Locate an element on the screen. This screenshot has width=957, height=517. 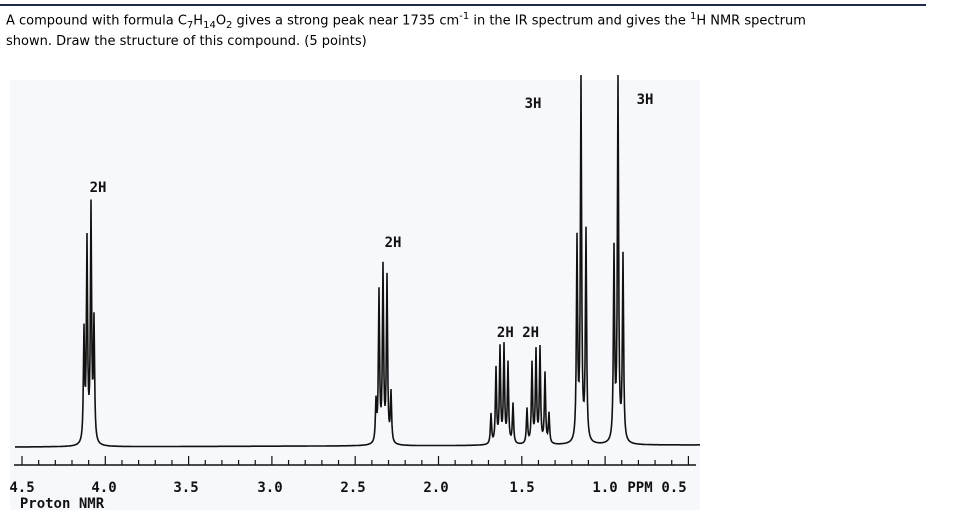
text: H NMR spectrum is located at coordinates (751, 21).